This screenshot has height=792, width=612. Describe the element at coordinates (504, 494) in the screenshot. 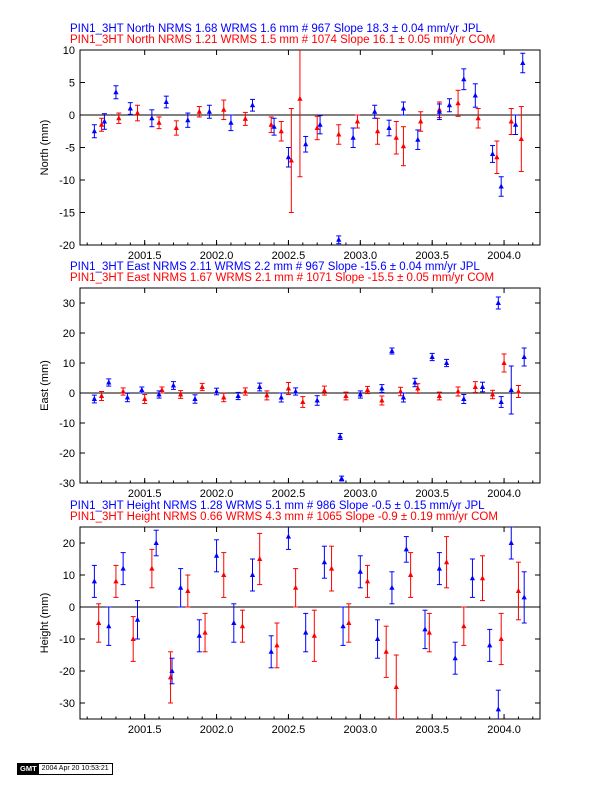

I see `x-tick-label: 2004.0` at that location.